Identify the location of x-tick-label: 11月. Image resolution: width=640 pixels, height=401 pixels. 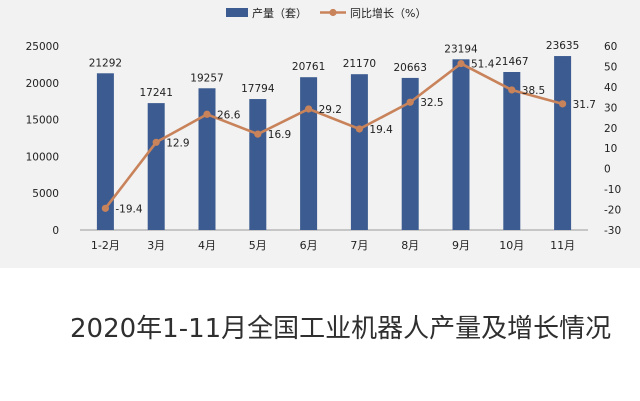
(562, 245).